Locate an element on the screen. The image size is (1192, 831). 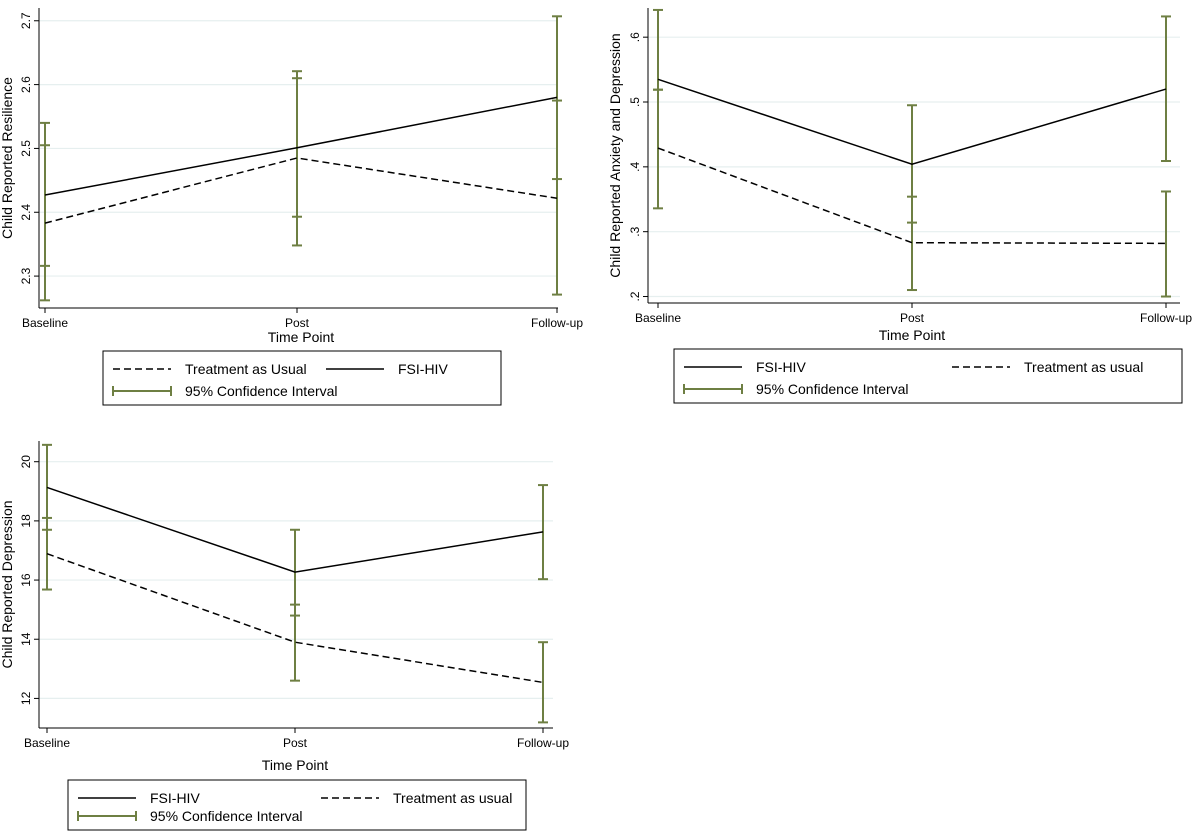
y-tick-label: 14 is located at coordinates (26, 639).